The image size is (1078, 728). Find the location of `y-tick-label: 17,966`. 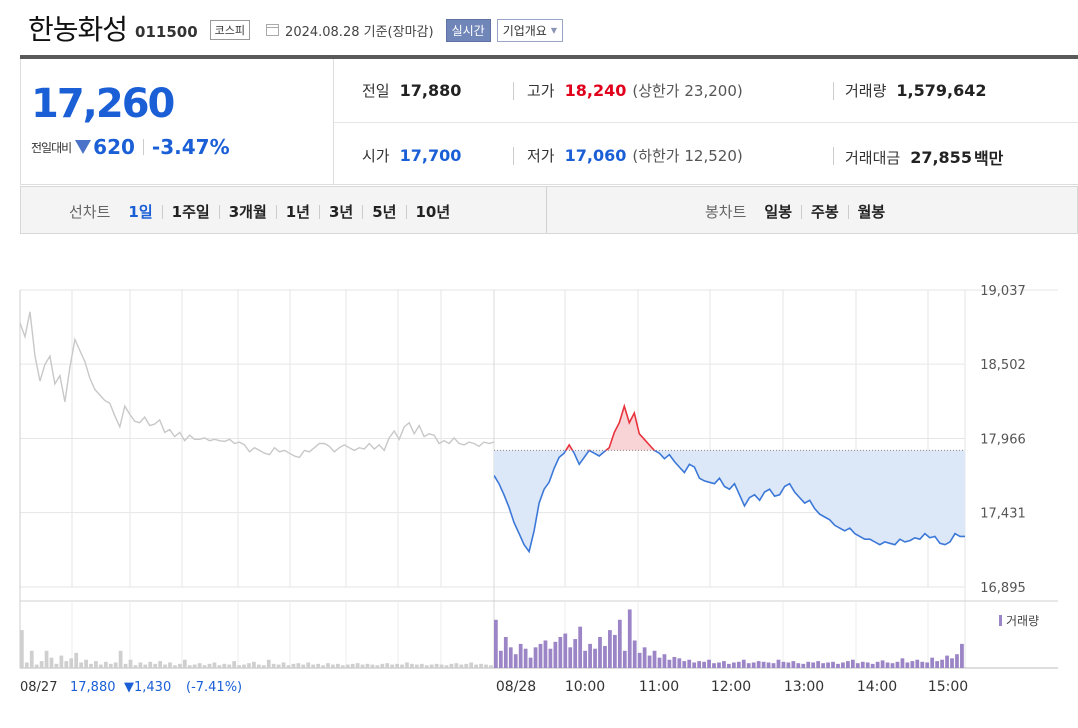

y-tick-label: 17,966 is located at coordinates (1003, 440).